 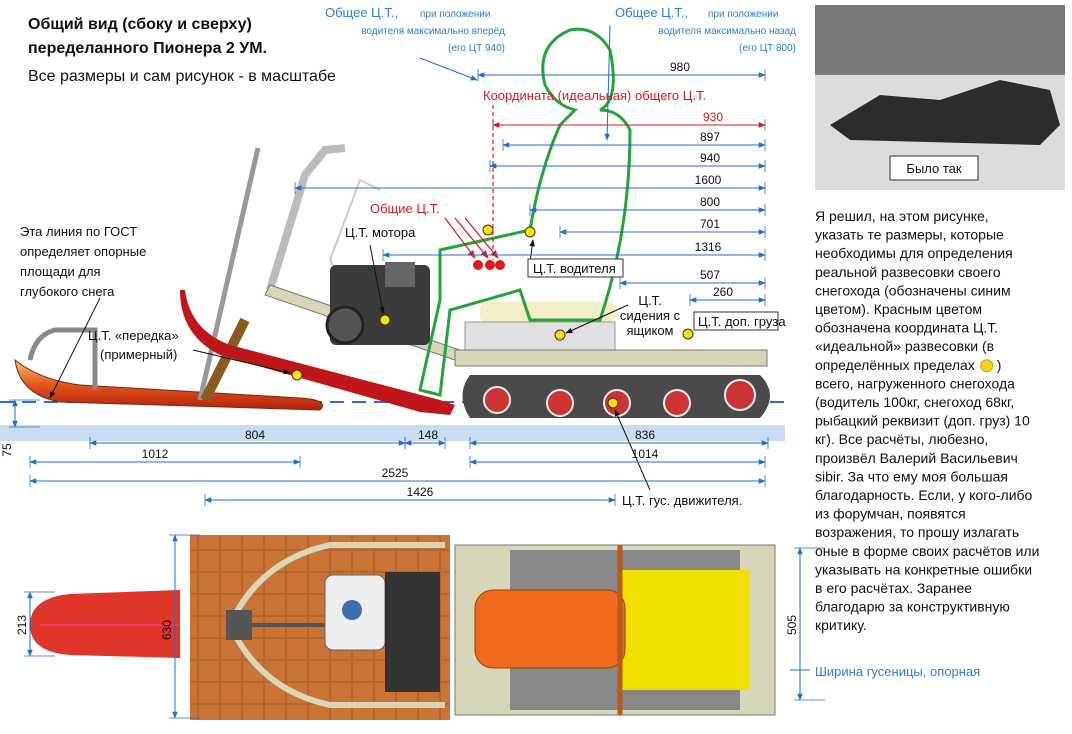 What do you see at coordinates (923, 569) in the screenshot?
I see `description-line: указывать на конкретные ошибки` at bounding box center [923, 569].